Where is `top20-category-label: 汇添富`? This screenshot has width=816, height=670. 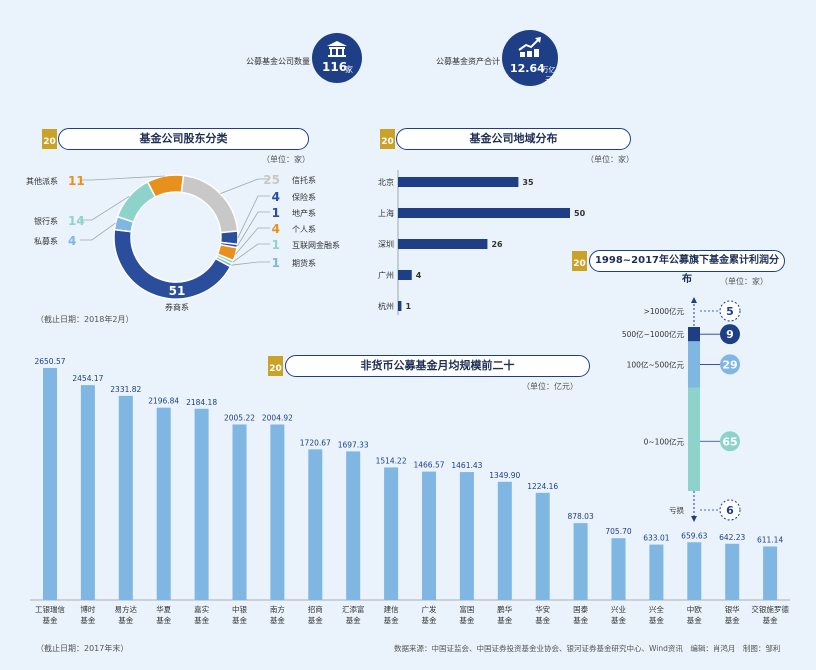
top20-category-label: 汇添富 is located at coordinates (353, 609).